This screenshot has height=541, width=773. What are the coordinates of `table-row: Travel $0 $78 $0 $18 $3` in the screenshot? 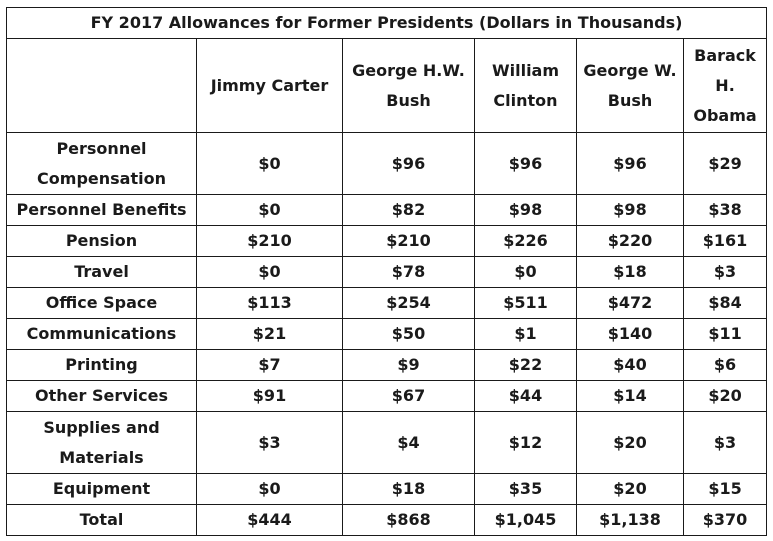 It's located at (387, 272).